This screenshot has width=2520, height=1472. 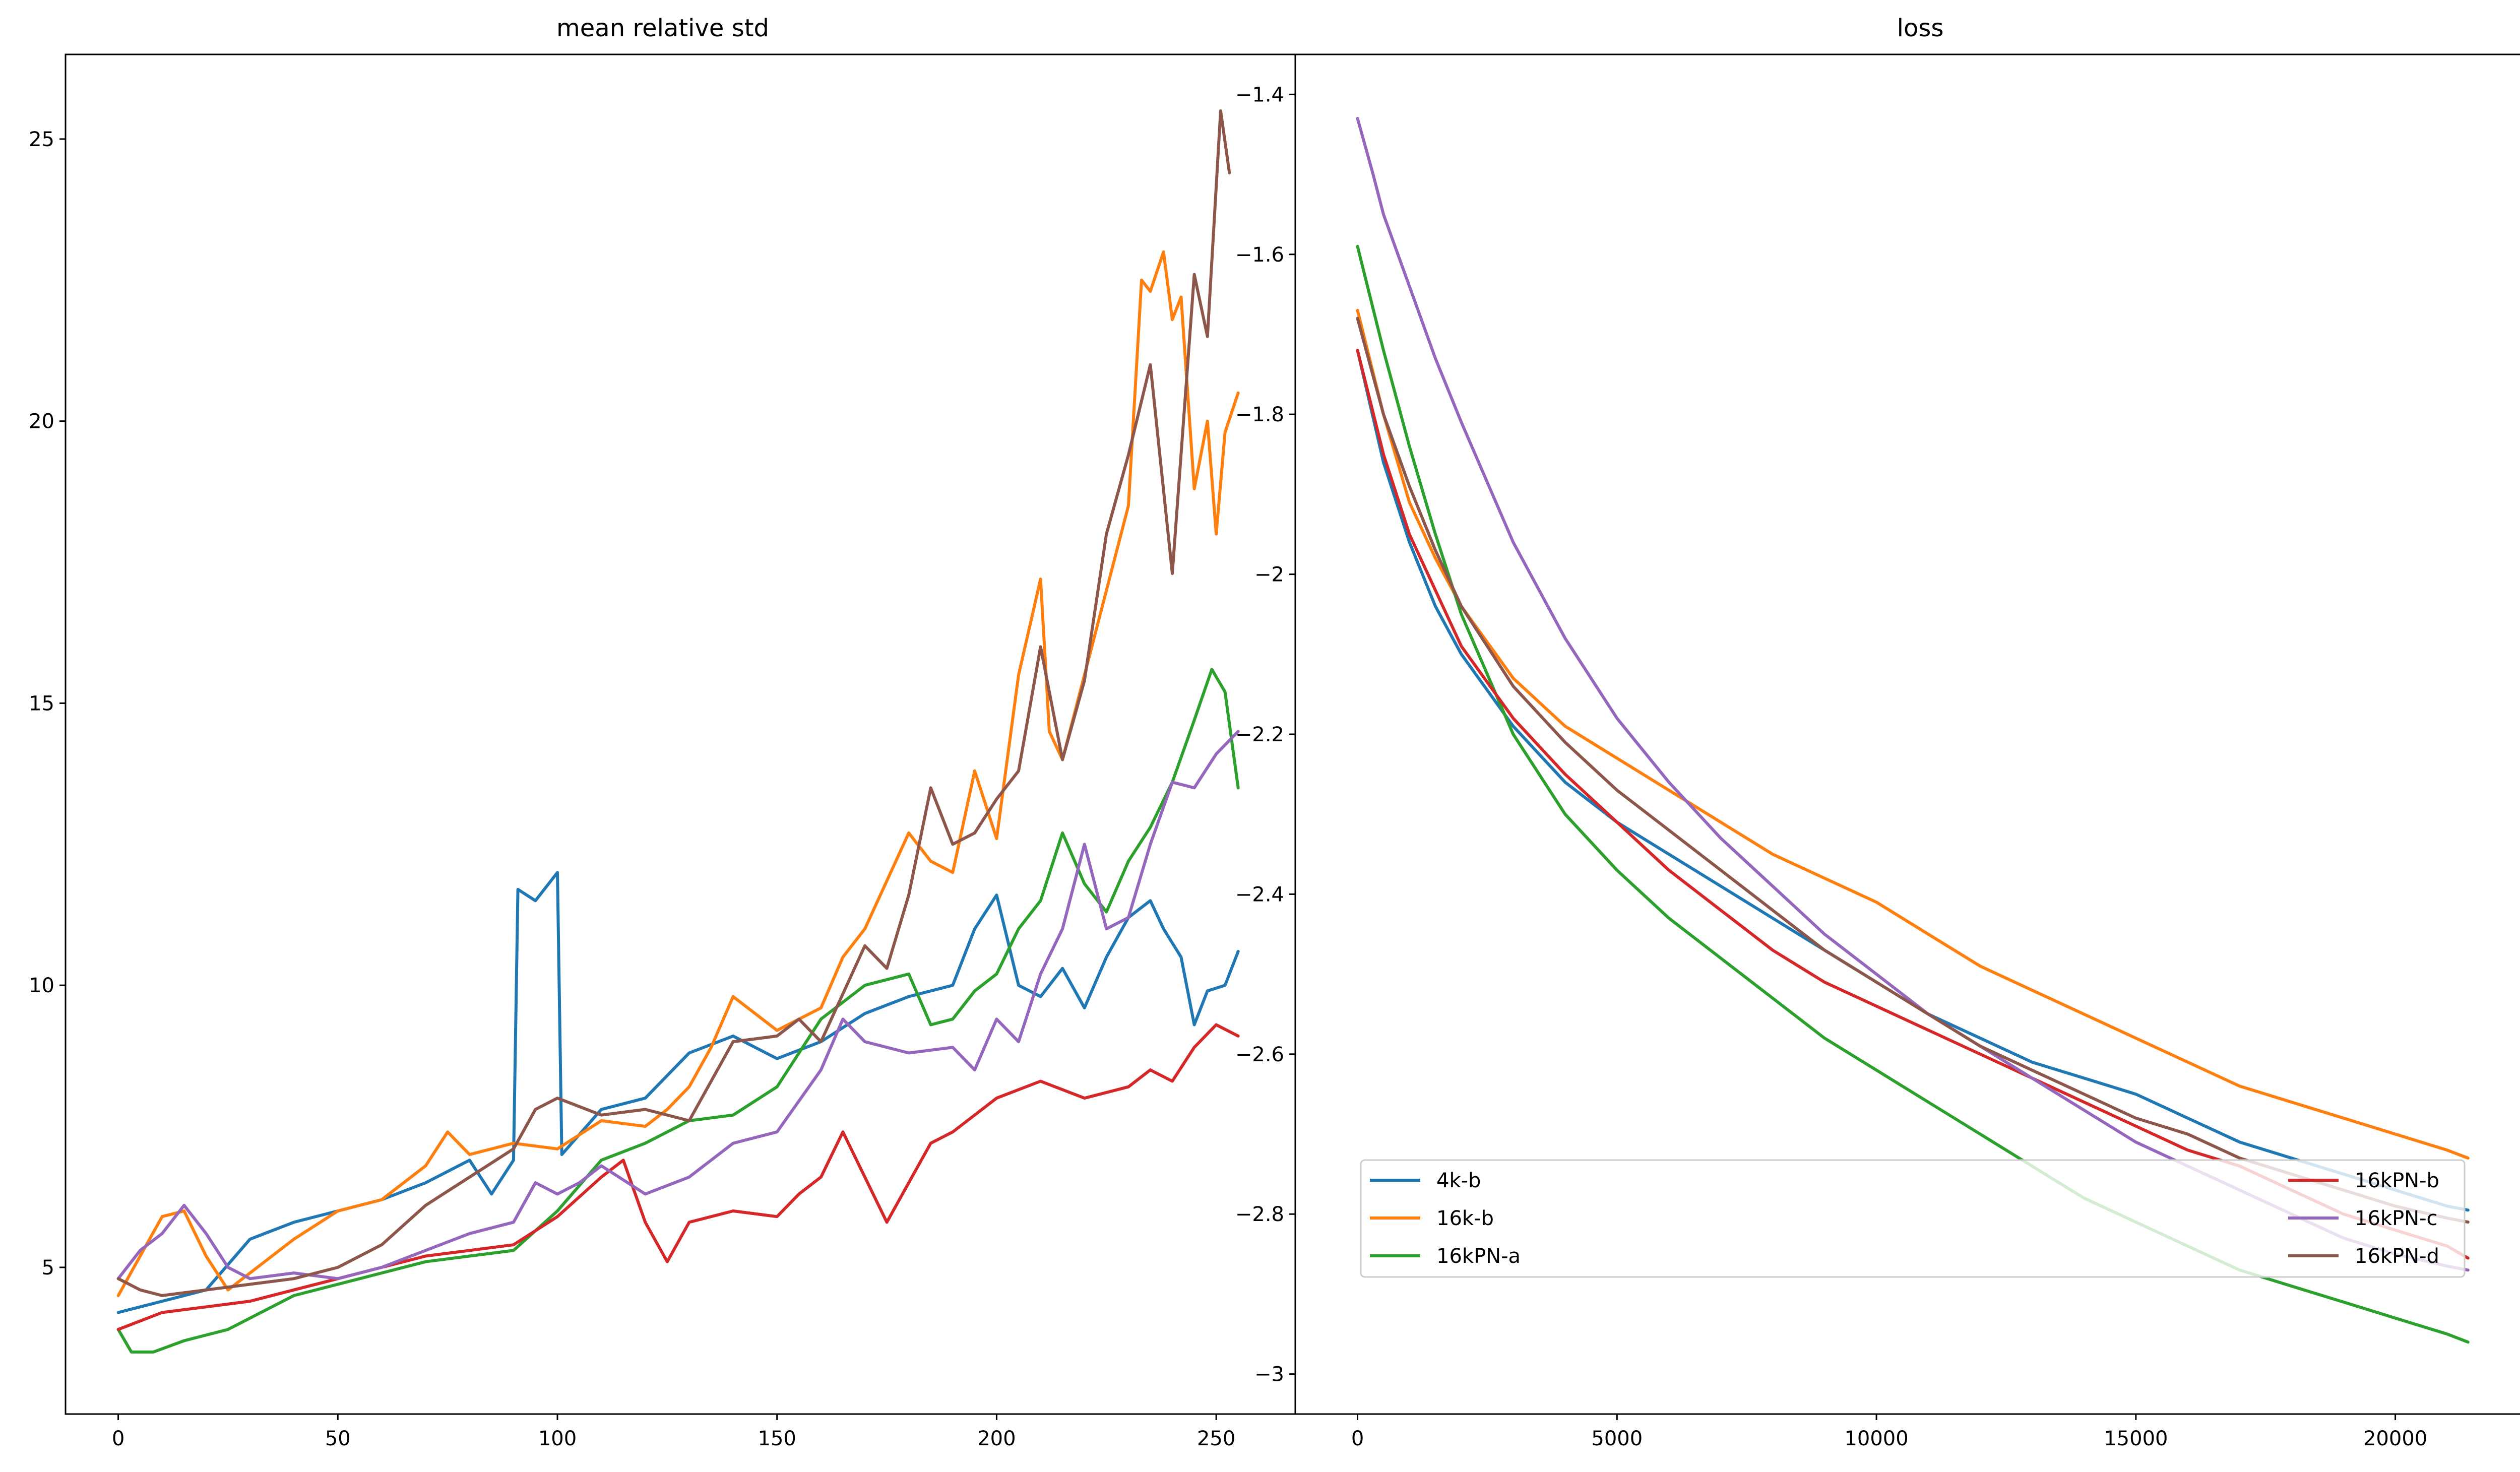 I want to click on left-x-axis: 0 50 100 150 200 250, so click(x=673, y=1432).